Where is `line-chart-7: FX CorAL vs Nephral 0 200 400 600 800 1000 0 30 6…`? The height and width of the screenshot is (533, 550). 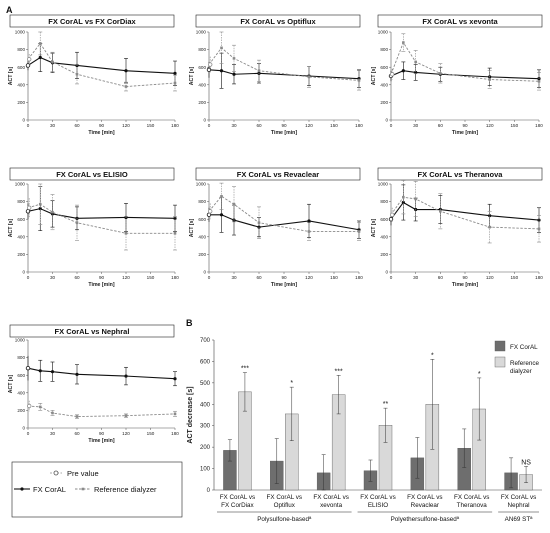
line-chart-7: FX CorAL vs Nephral 0 200 400 600 800 1000 0 30 6… is located at coordinates (93, 384).